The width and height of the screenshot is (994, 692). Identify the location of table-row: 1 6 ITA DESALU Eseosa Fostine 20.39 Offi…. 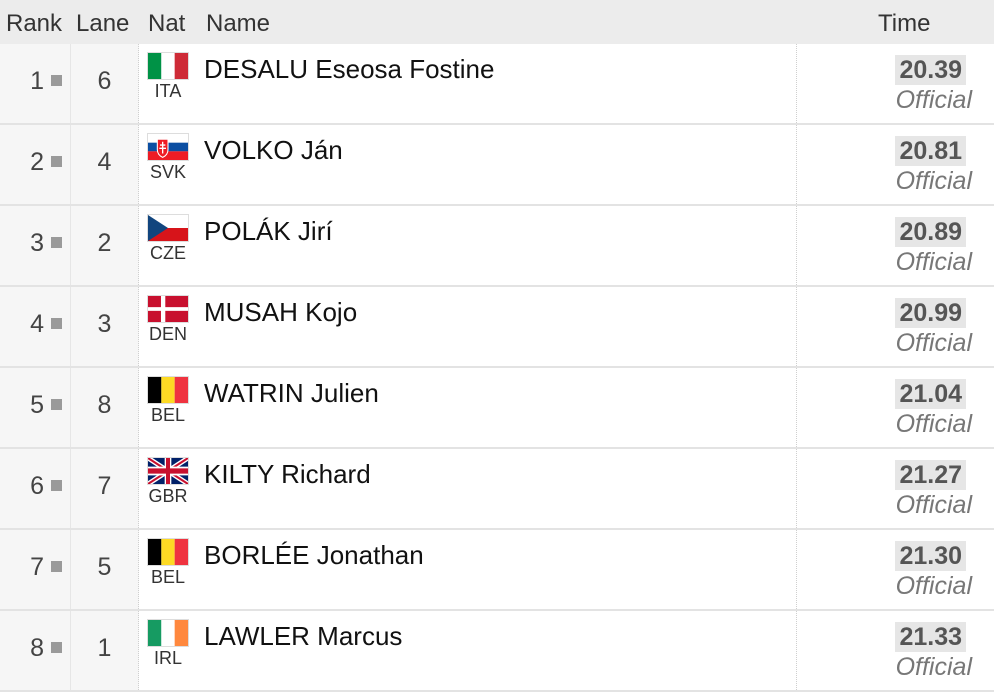
(497, 84).